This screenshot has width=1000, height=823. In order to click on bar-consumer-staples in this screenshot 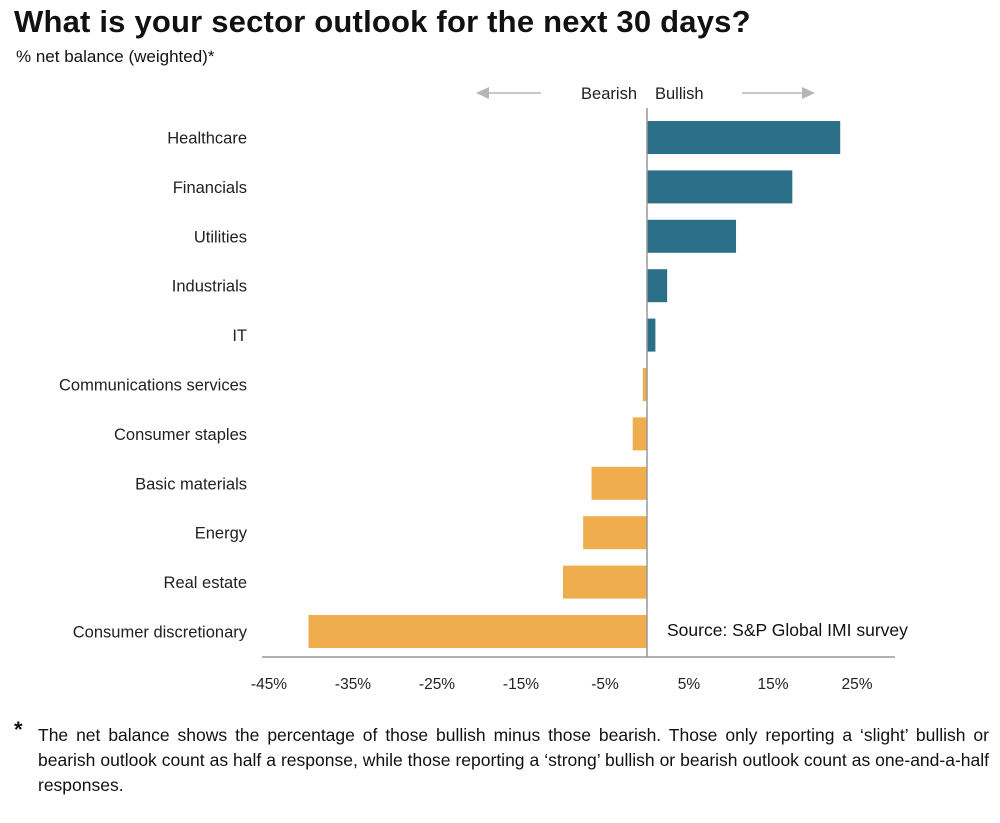, I will do `click(639, 434)`.